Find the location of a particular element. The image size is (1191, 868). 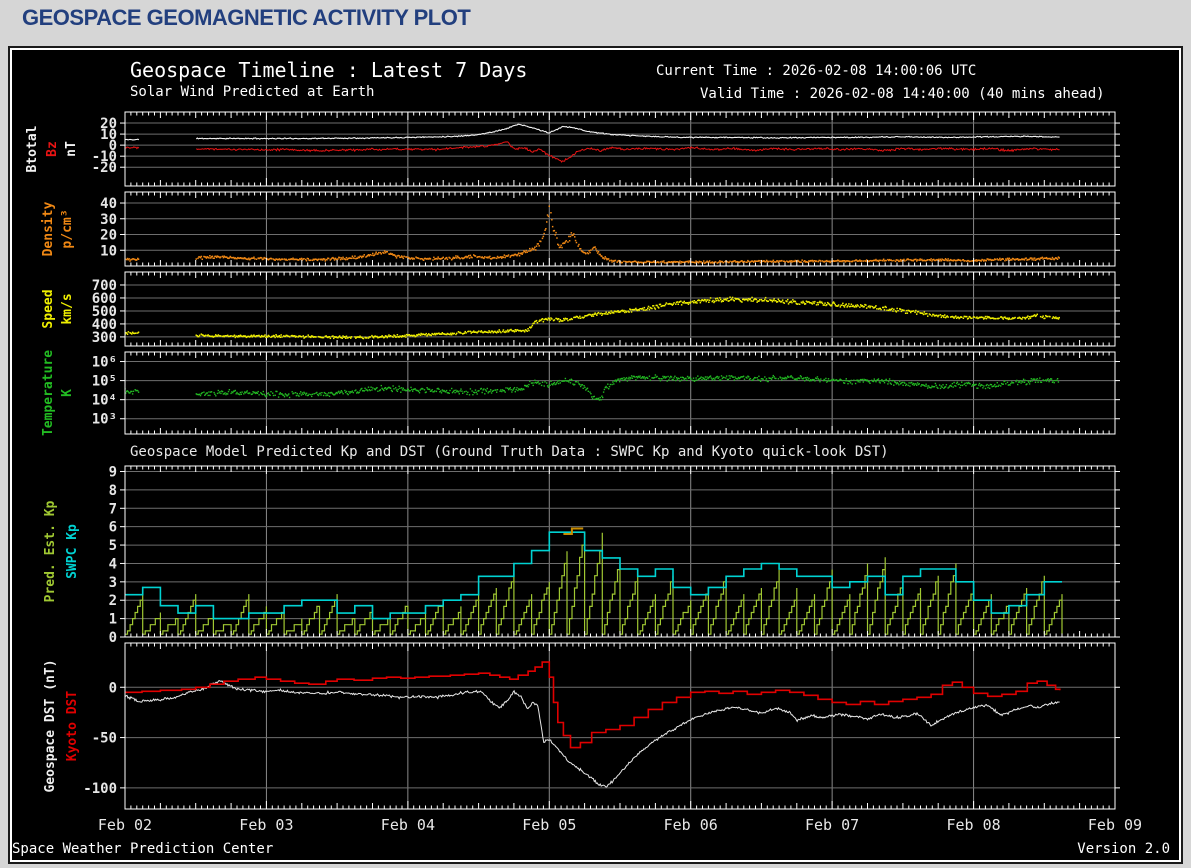

ytick-label: 9 is located at coordinates (113, 473).